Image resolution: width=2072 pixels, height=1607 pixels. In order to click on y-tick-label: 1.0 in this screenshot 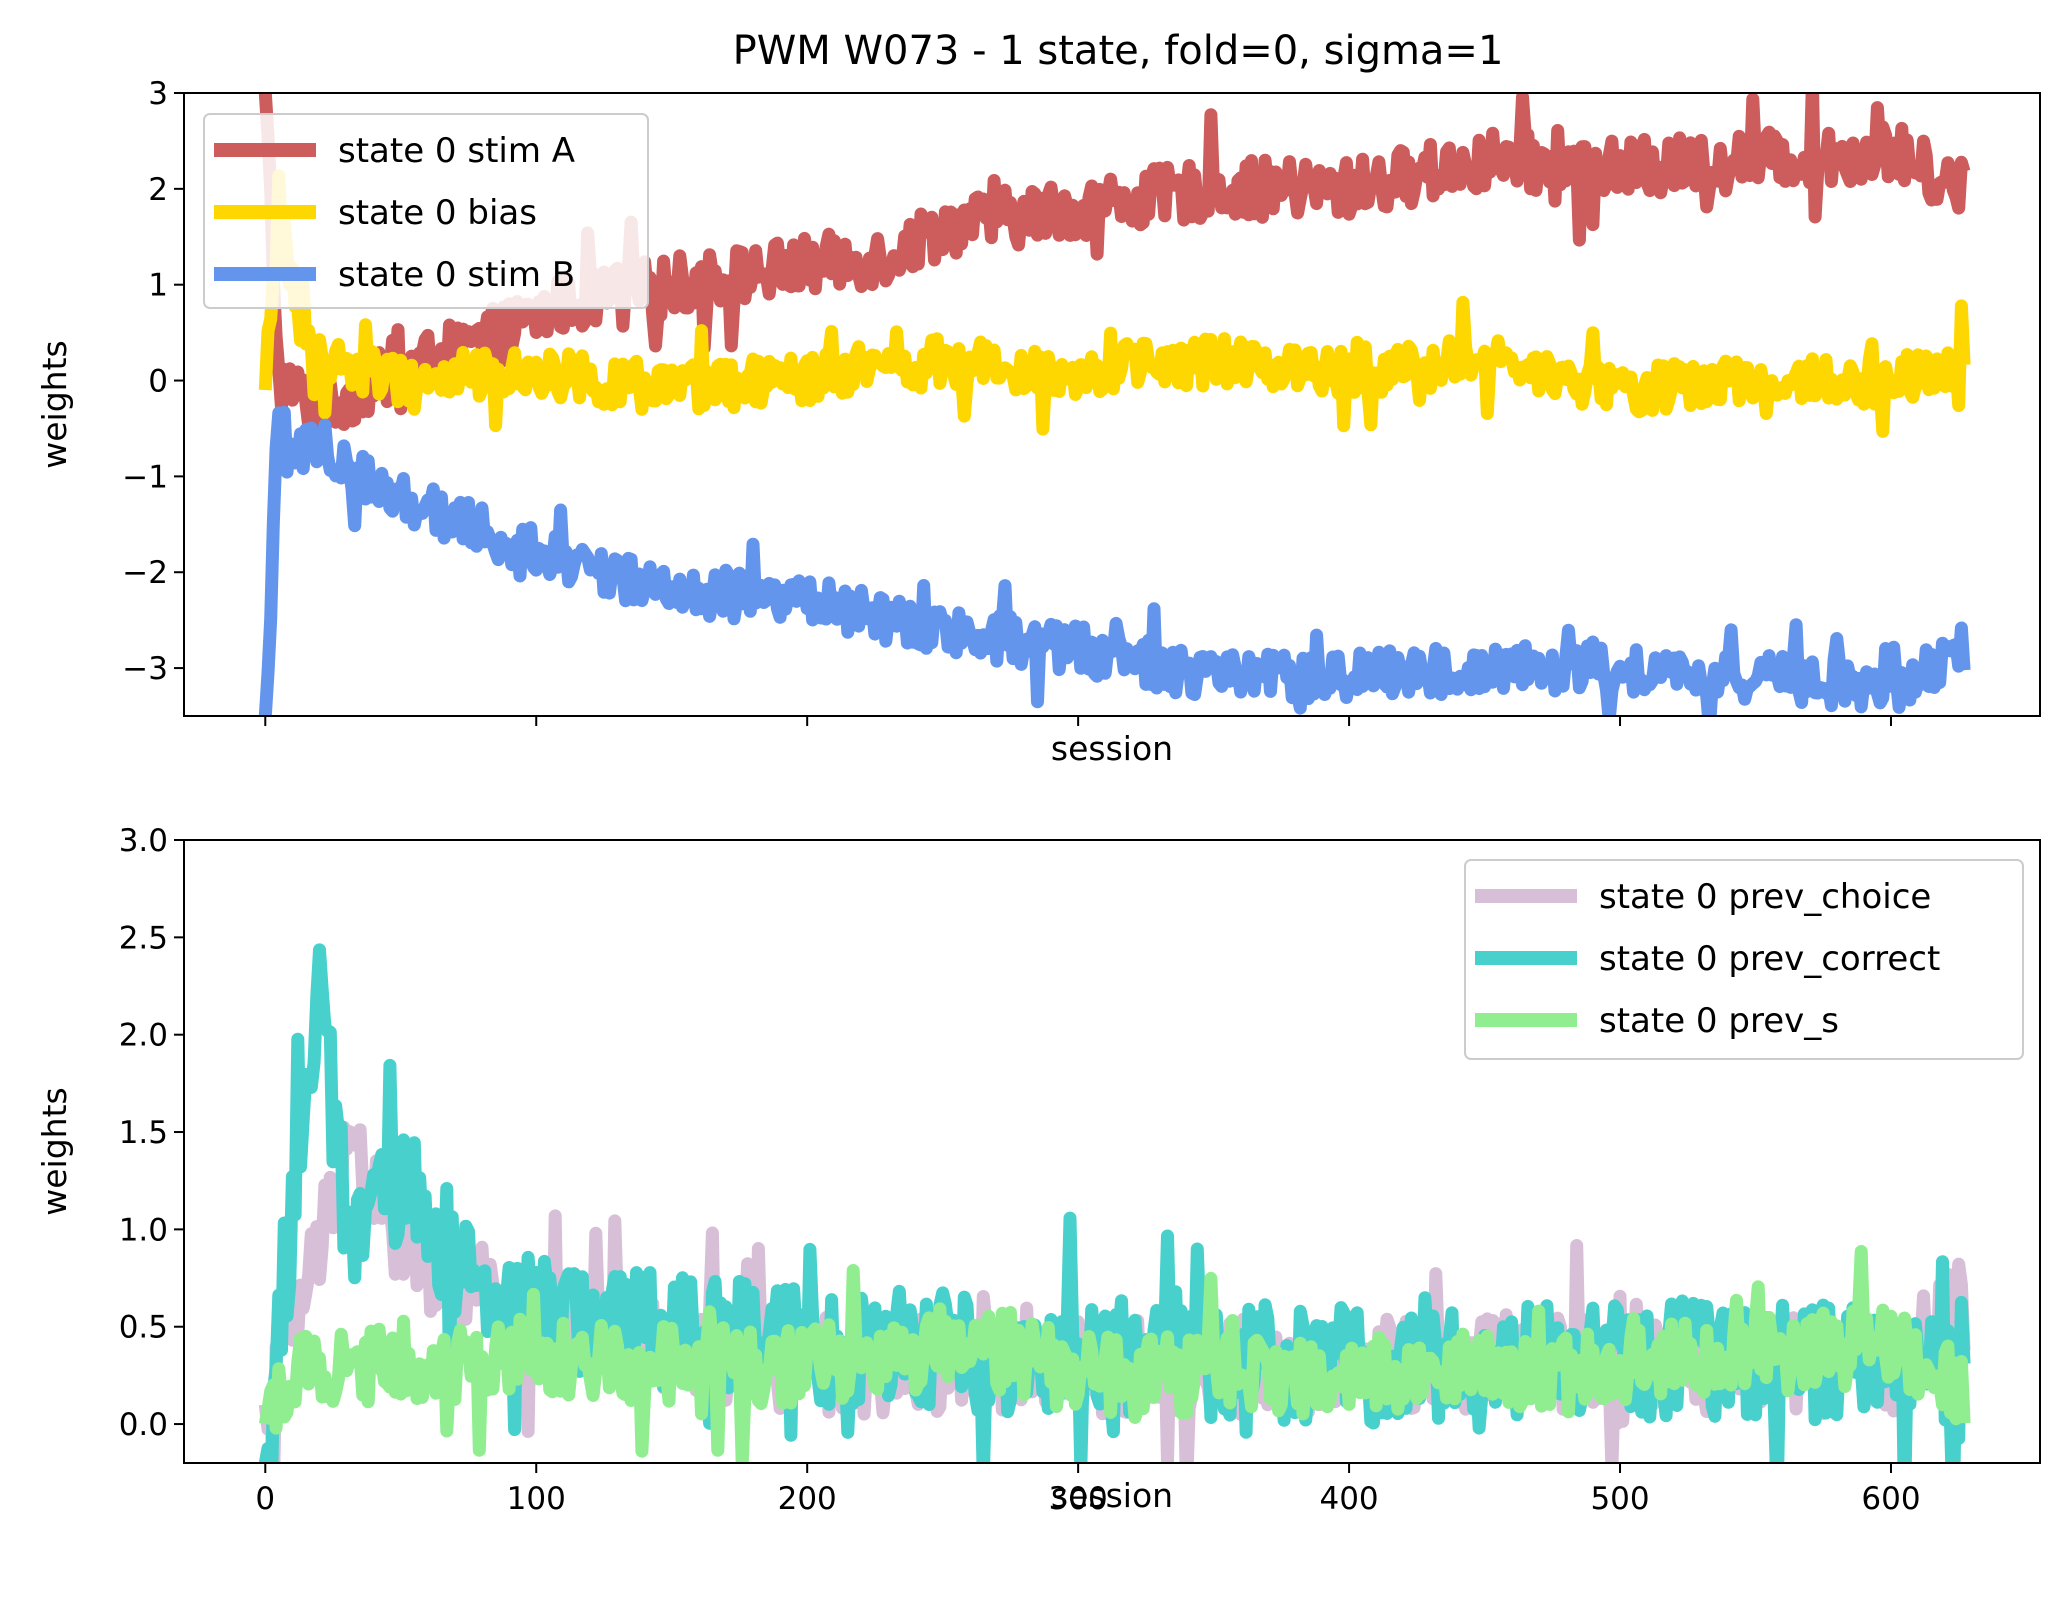, I will do `click(143, 1230)`.